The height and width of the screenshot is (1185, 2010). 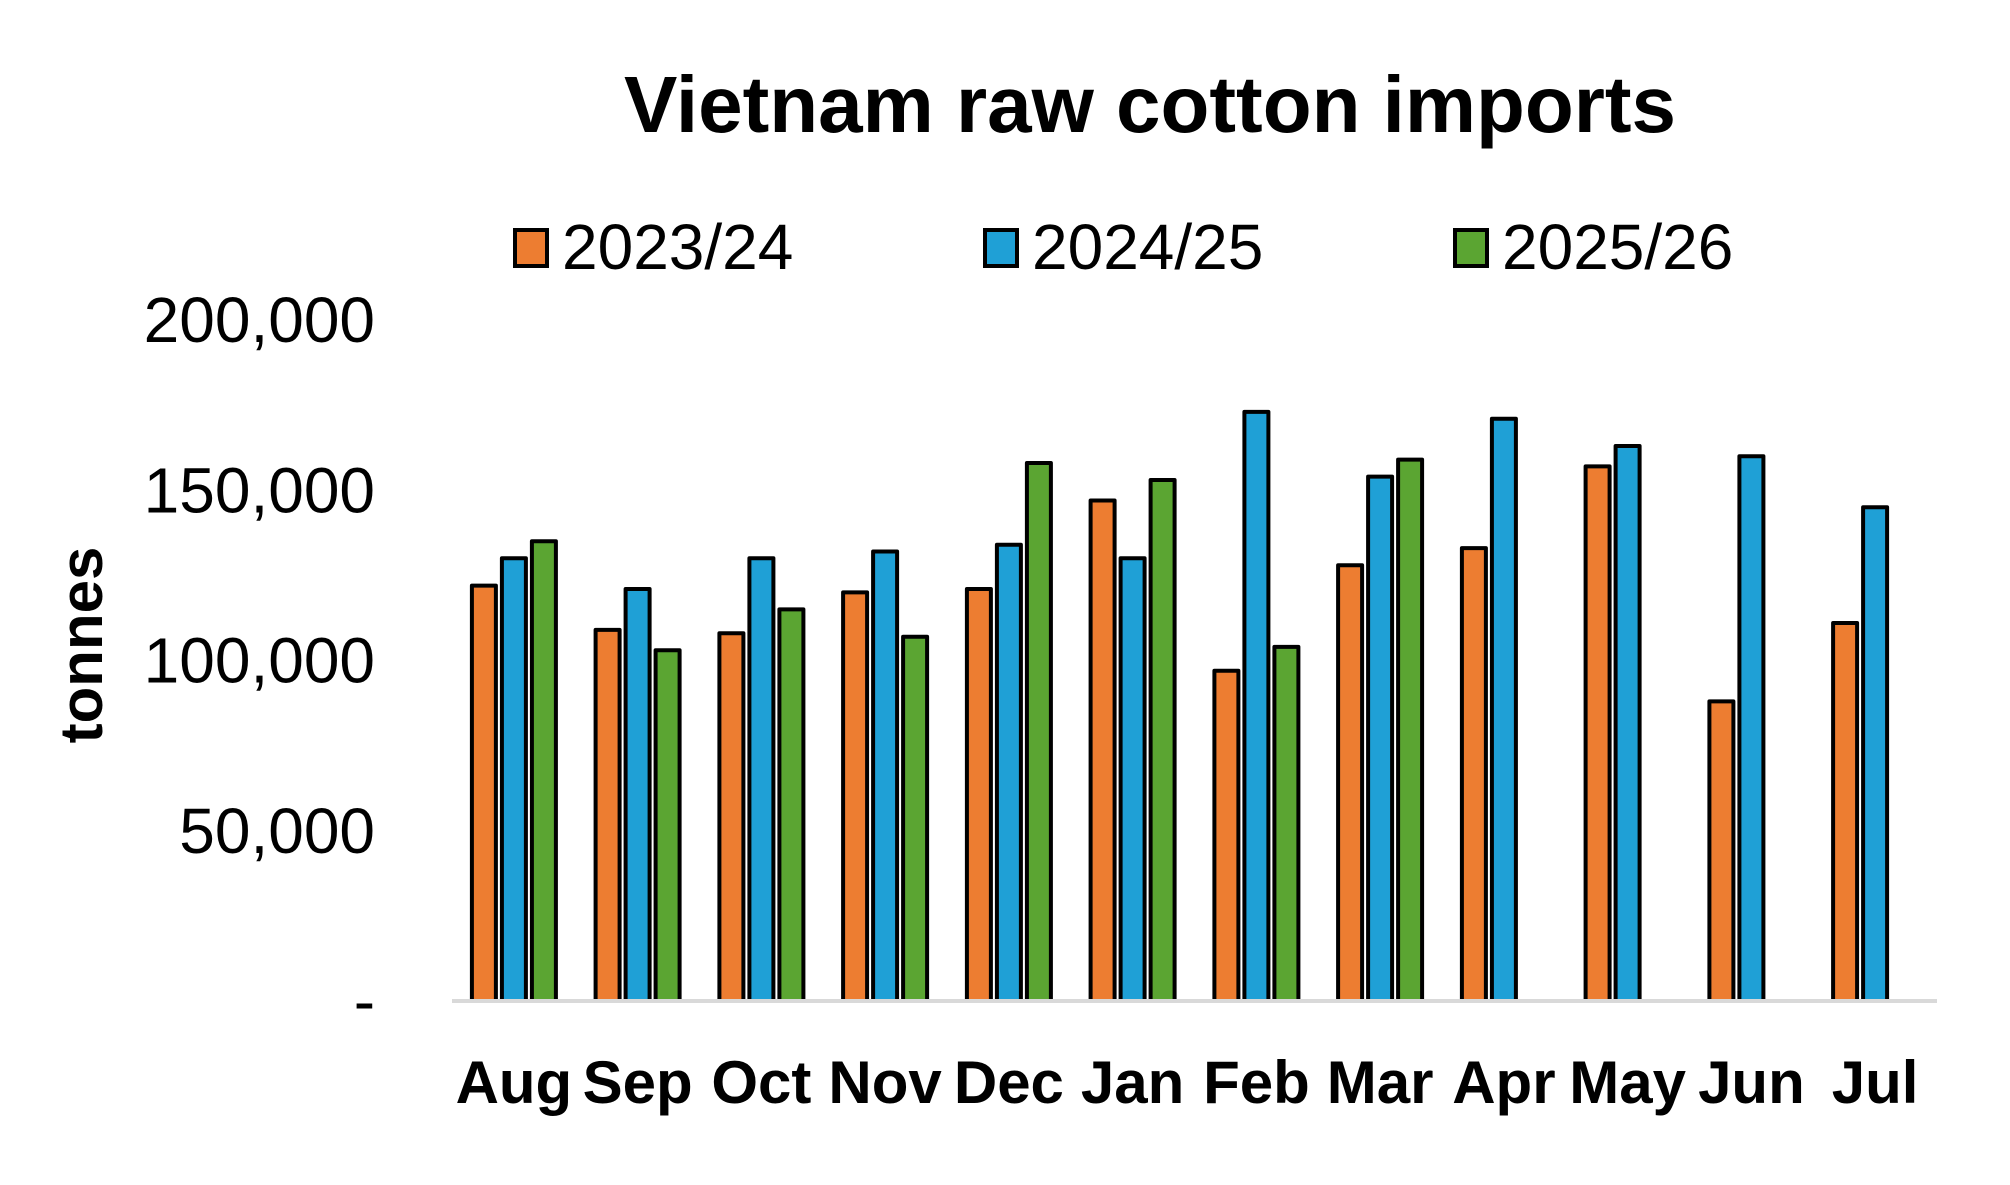 I want to click on x-tick-label-apr: Apr, so click(x=1503, y=1082).